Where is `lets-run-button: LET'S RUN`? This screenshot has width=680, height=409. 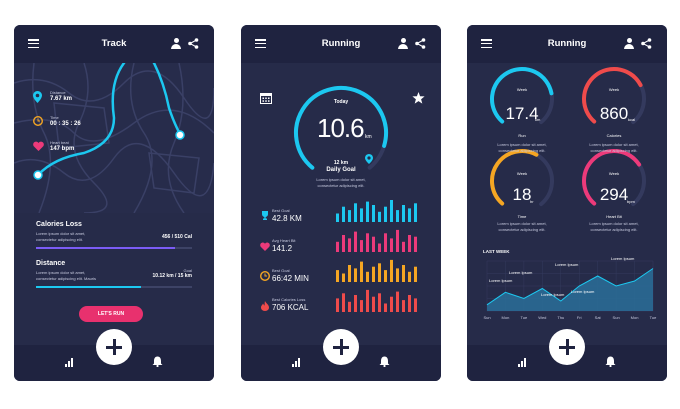
lets-run-button: LET'S RUN is located at coordinates (111, 314).